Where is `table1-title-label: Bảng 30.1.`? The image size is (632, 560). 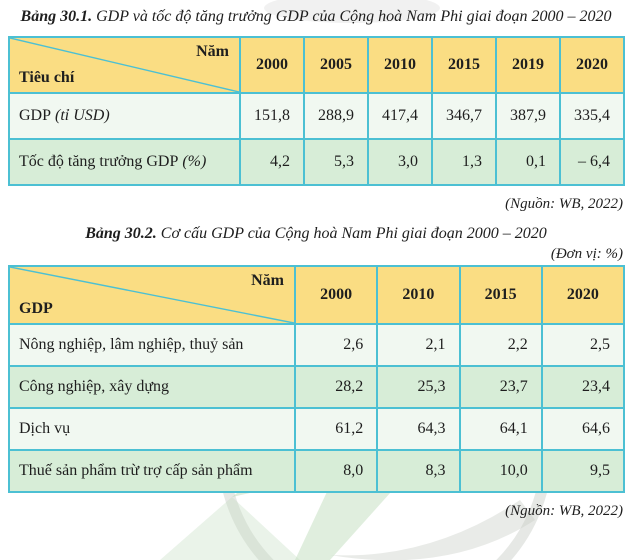
table1-title-label: Bảng 30.1. is located at coordinates (56, 16).